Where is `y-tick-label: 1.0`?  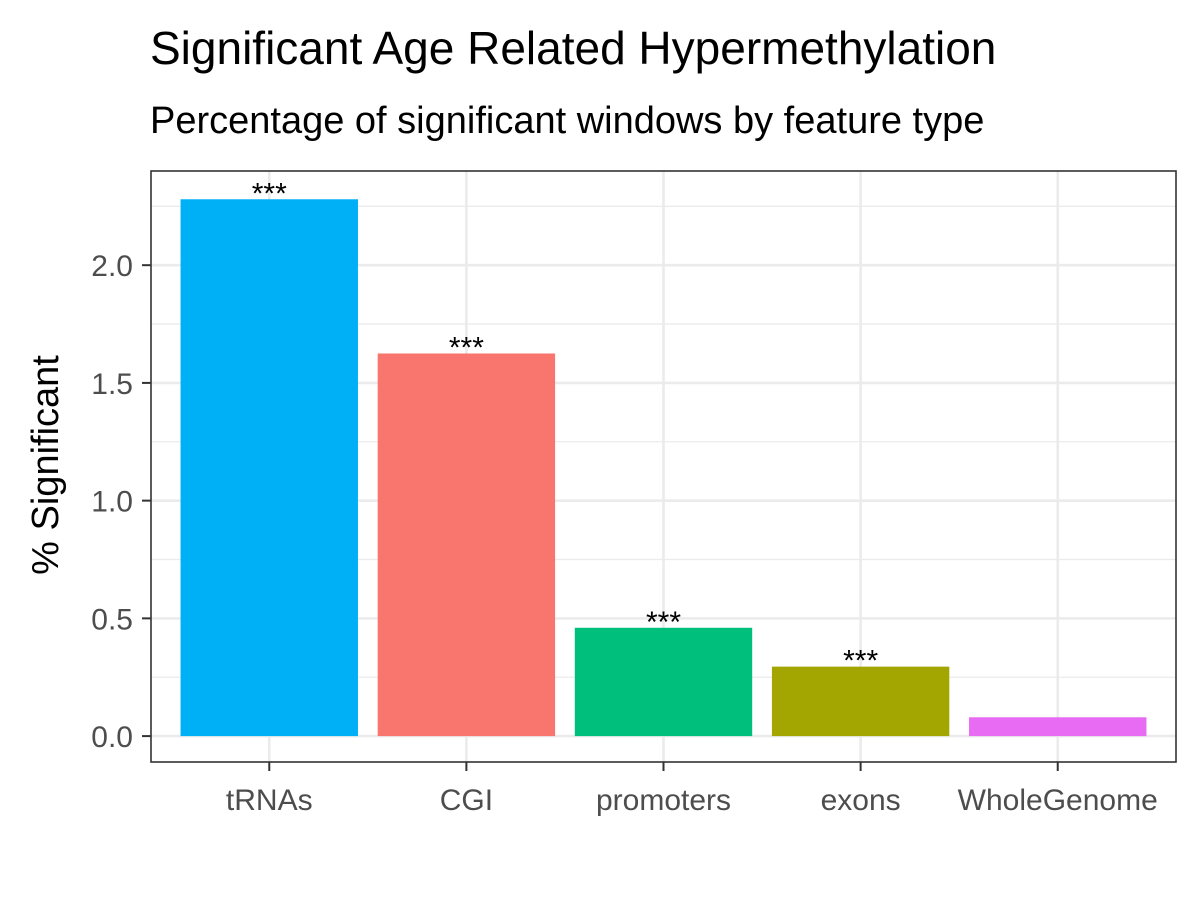
y-tick-label: 1.0 is located at coordinates (112, 502).